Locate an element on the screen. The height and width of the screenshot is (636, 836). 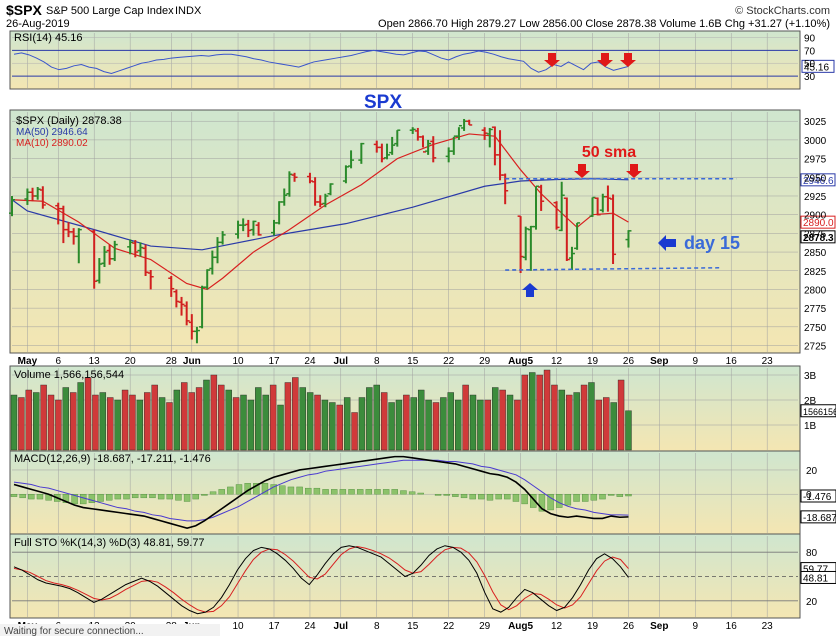
x-tick-label-bottom: Sep is located at coordinates (659, 626).